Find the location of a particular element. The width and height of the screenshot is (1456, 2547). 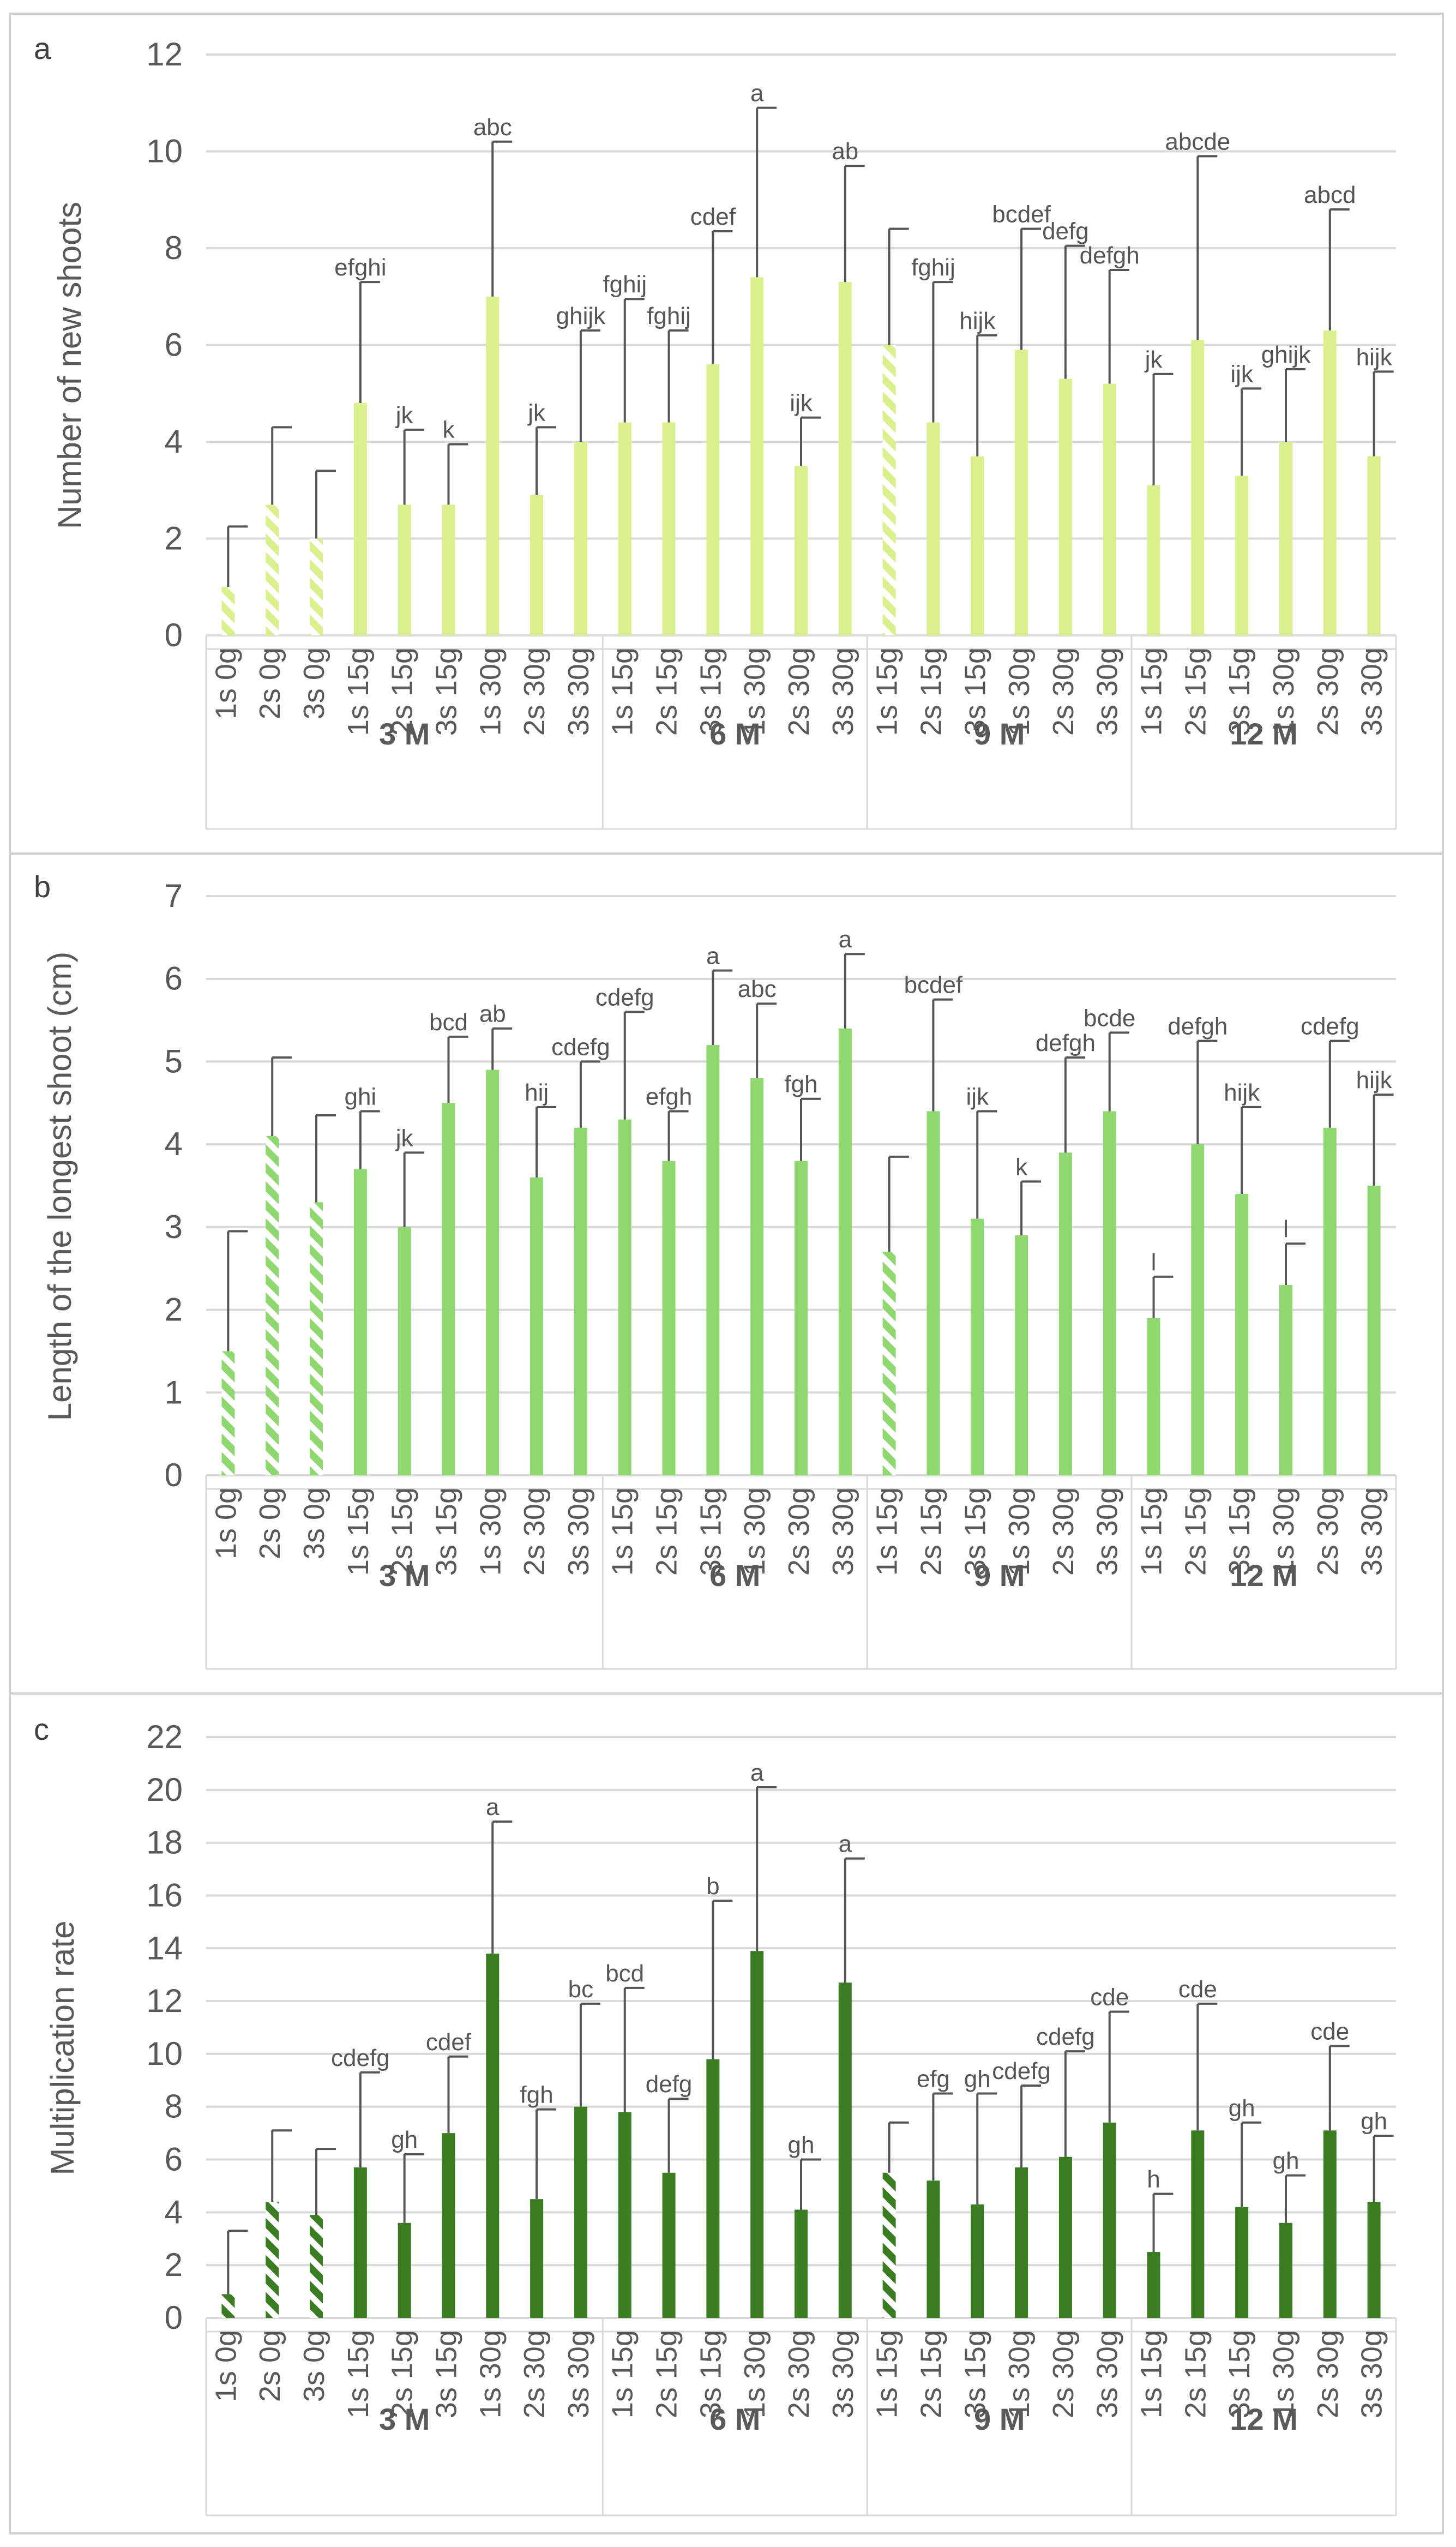

x-tick-label-c-16: 2s 15g is located at coordinates (930, 2374).